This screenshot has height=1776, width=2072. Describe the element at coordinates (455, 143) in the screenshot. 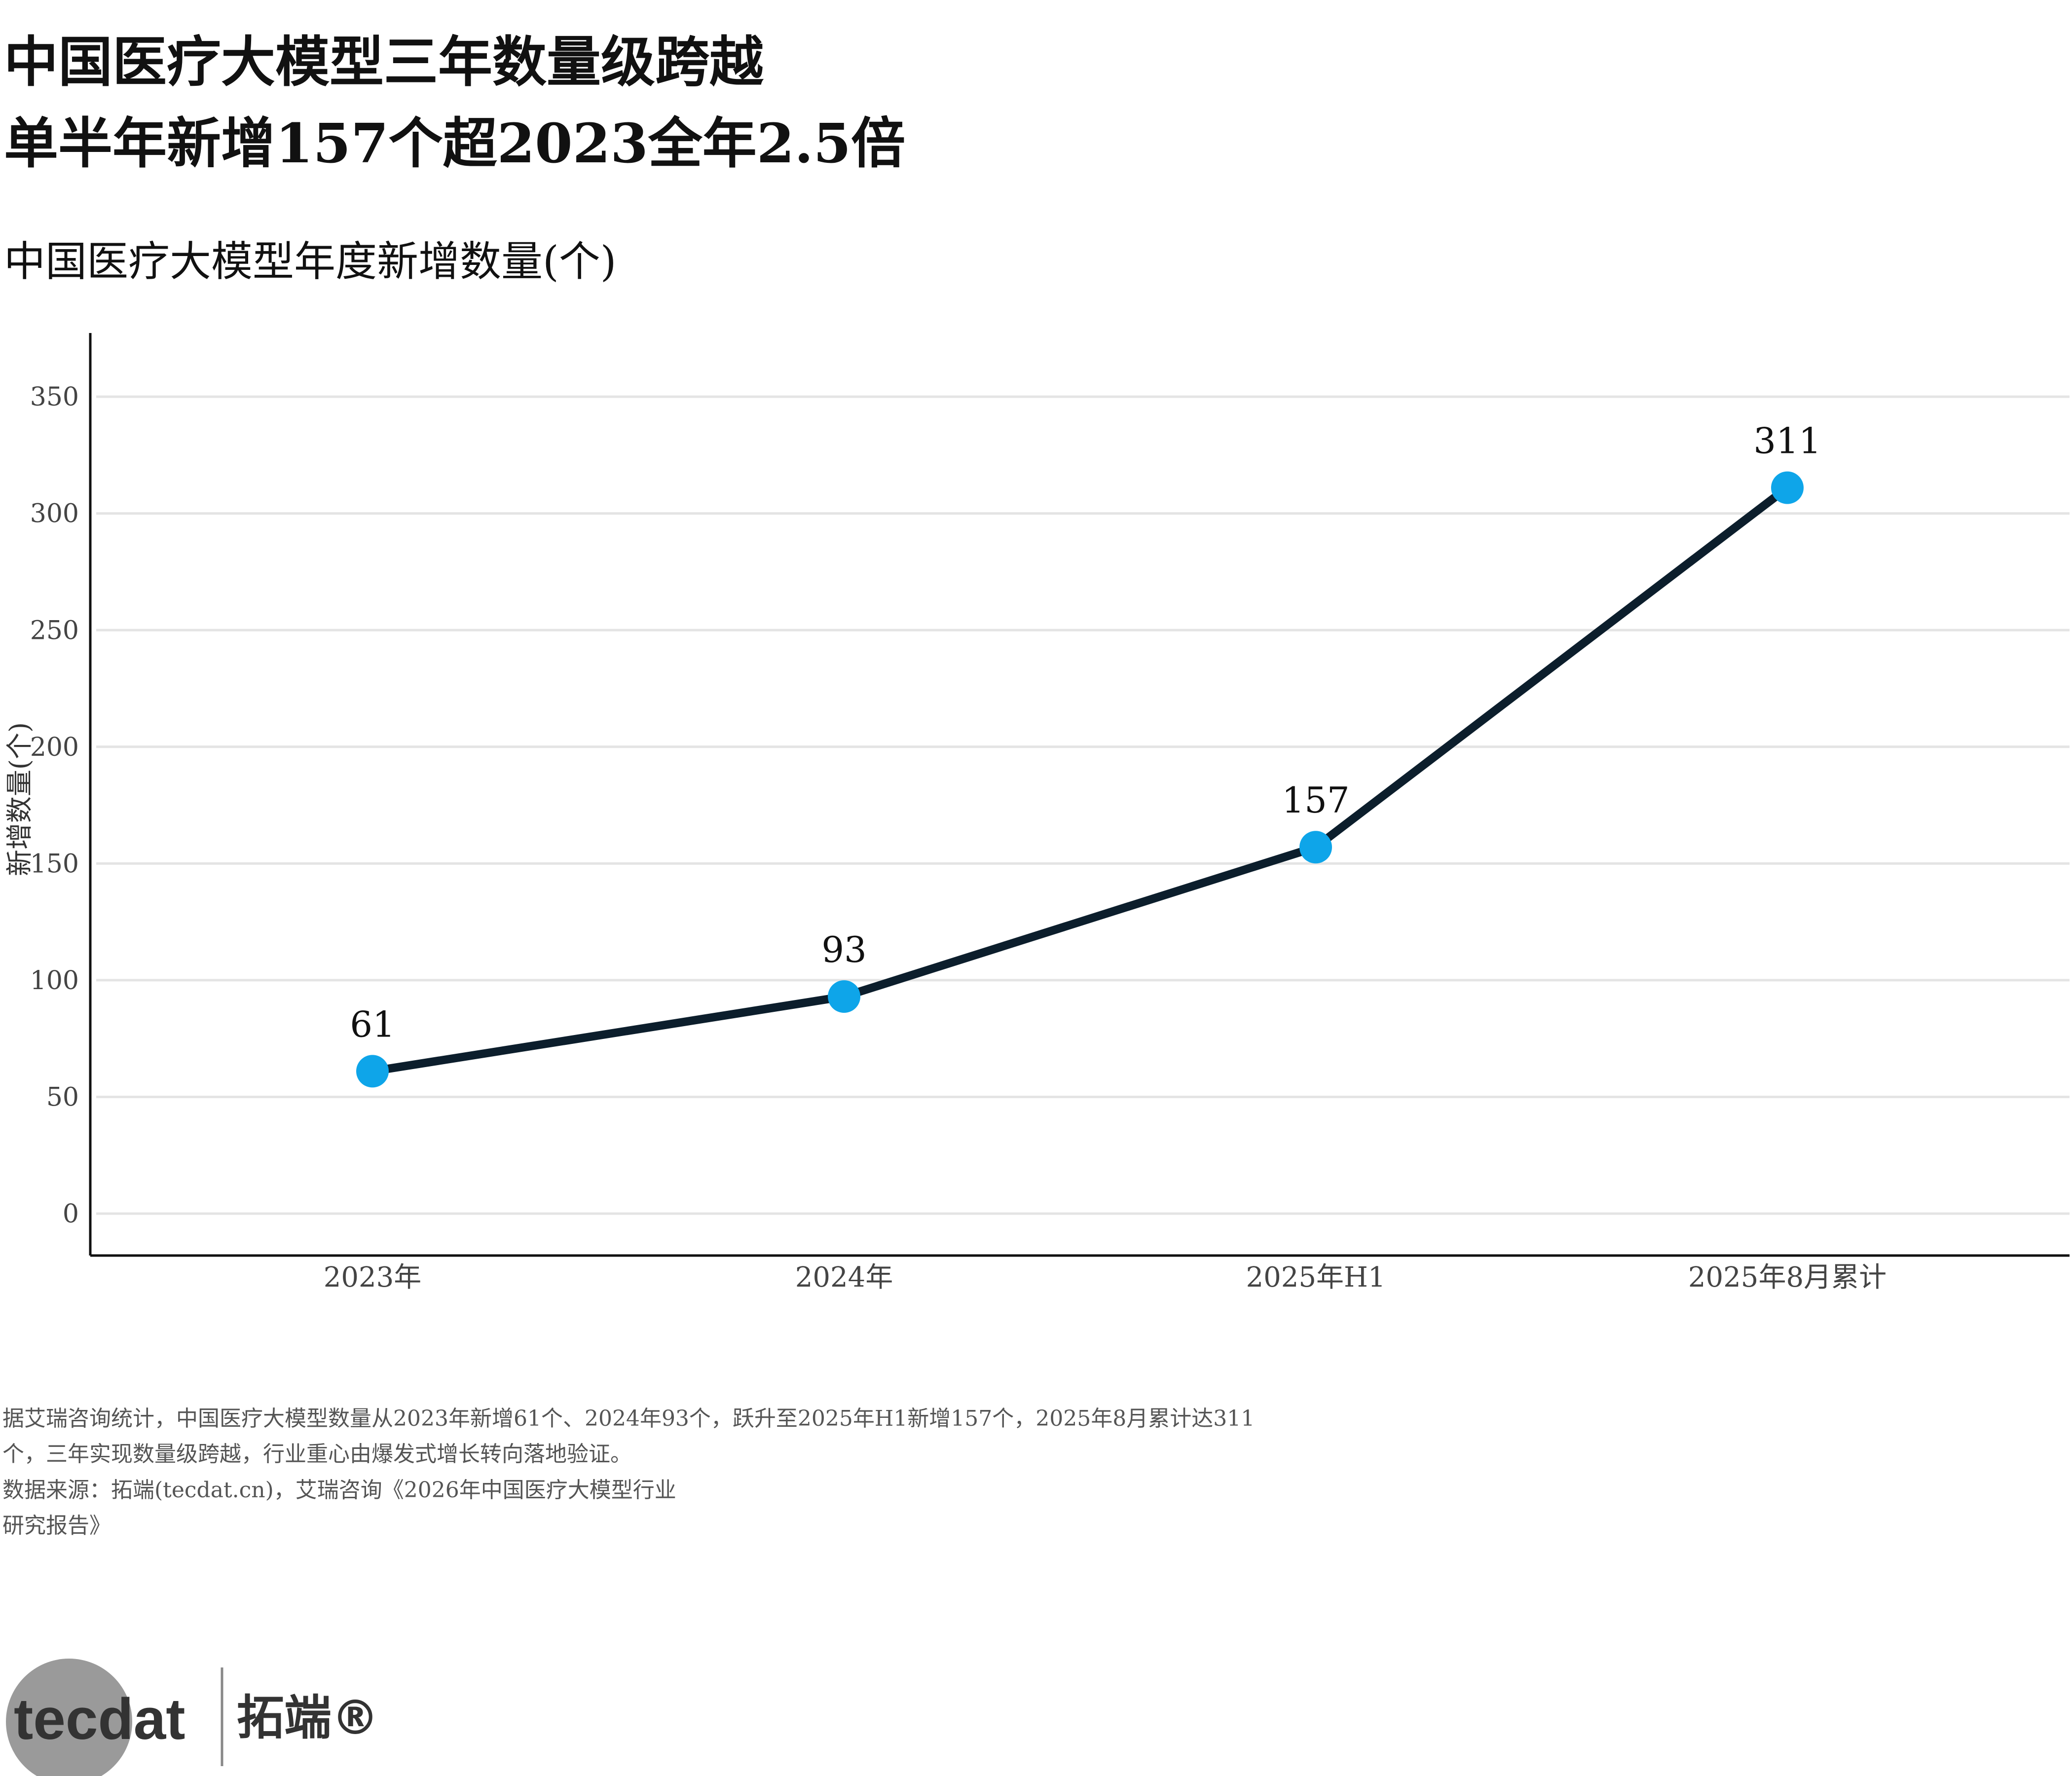

I see `title-line-2: 单半年新增157个超2023全年2.5倍` at that location.